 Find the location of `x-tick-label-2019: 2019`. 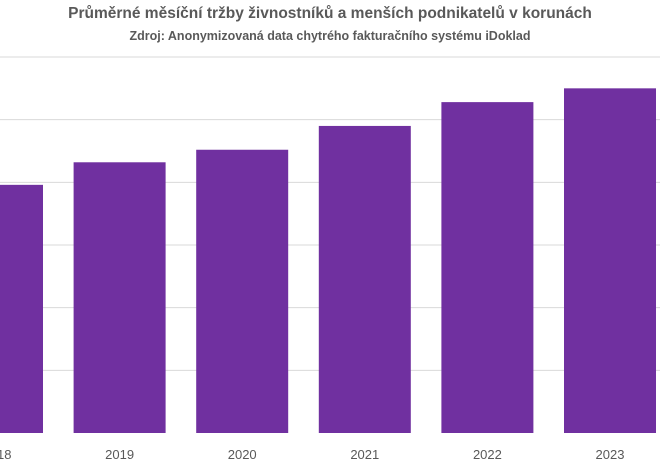

x-tick-label-2019: 2019 is located at coordinates (119, 454).